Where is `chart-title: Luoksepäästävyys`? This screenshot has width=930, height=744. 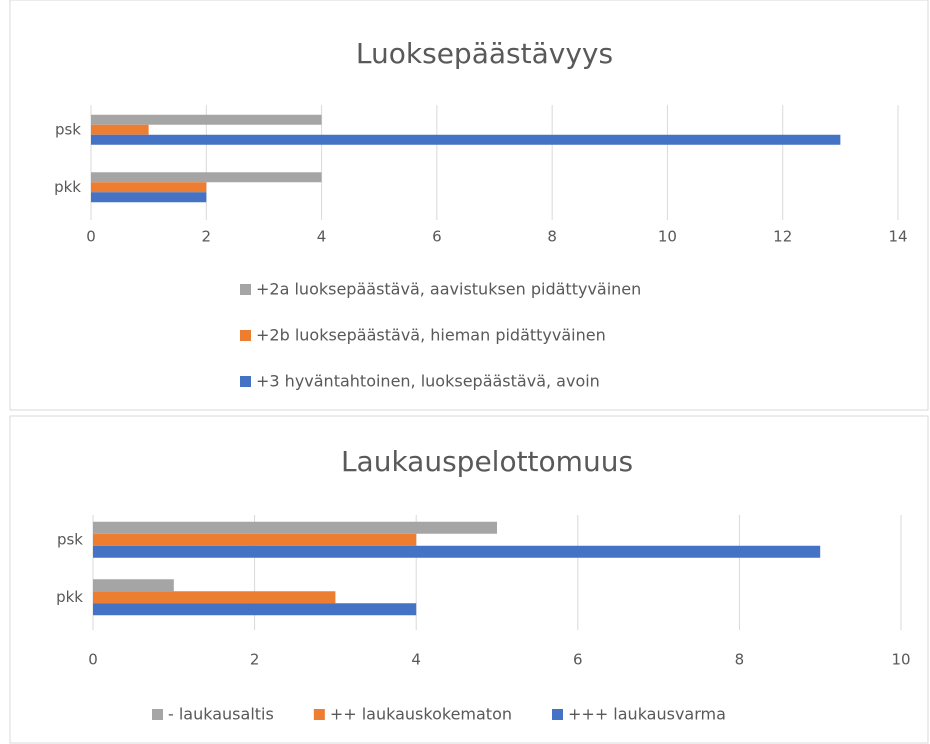
chart-title: Luoksepäästävyys is located at coordinates (484, 53).